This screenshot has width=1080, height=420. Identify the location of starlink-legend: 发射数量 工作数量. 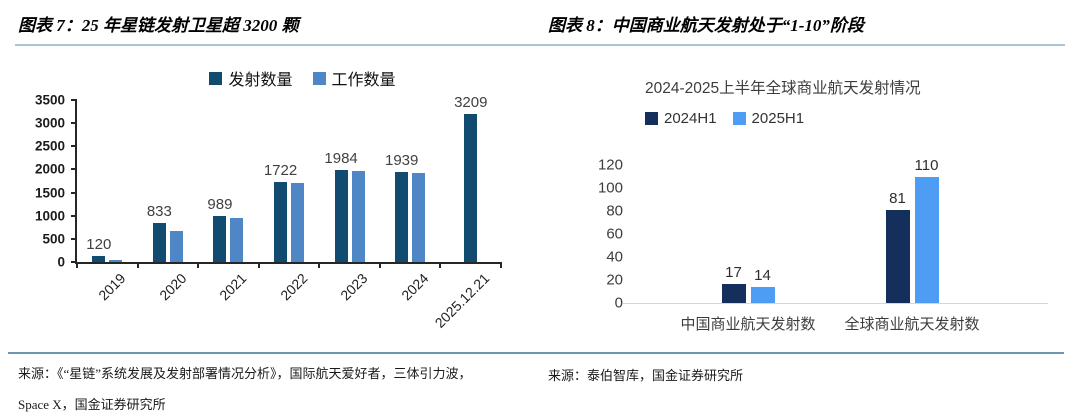
(302, 78).